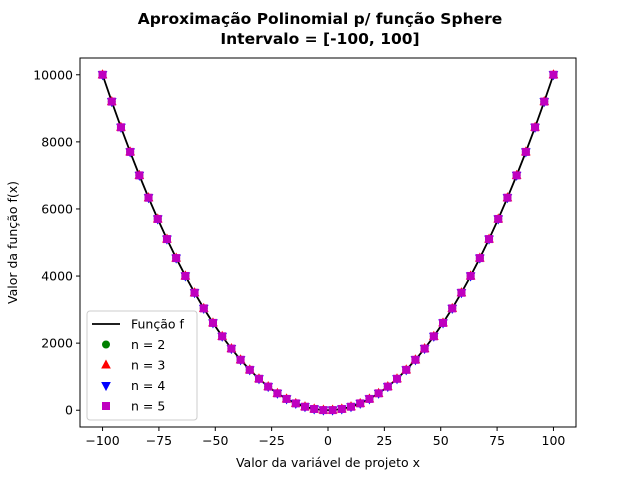 The height and width of the screenshot is (480, 640). What do you see at coordinates (159, 440) in the screenshot?
I see `x-tick-label: −75` at bounding box center [159, 440].